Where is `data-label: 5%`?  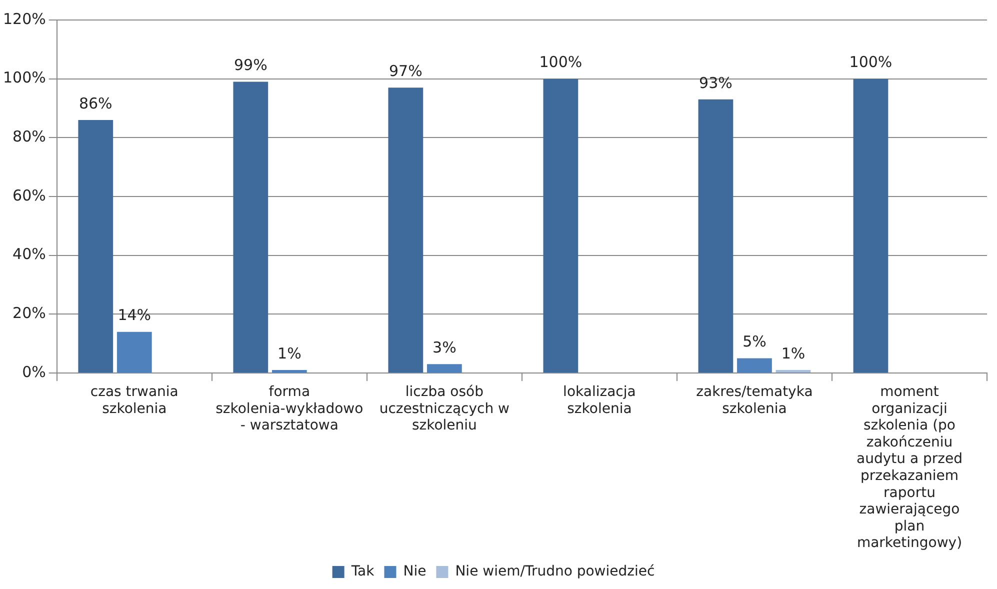
data-label: 5% is located at coordinates (754, 341).